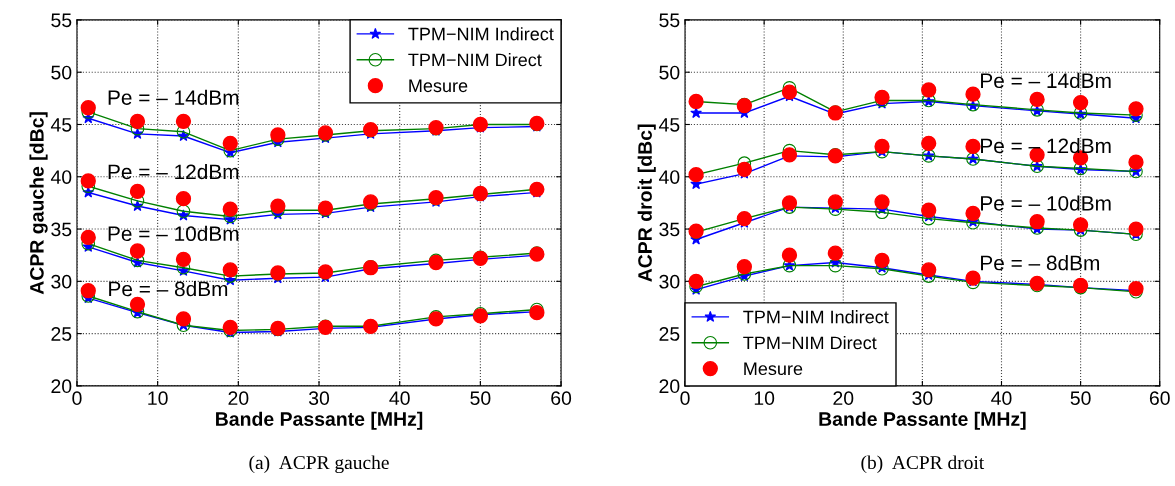 The image size is (1175, 486). Describe the element at coordinates (319, 464) in the screenshot. I see `text: (a) ACPR gauche` at that location.